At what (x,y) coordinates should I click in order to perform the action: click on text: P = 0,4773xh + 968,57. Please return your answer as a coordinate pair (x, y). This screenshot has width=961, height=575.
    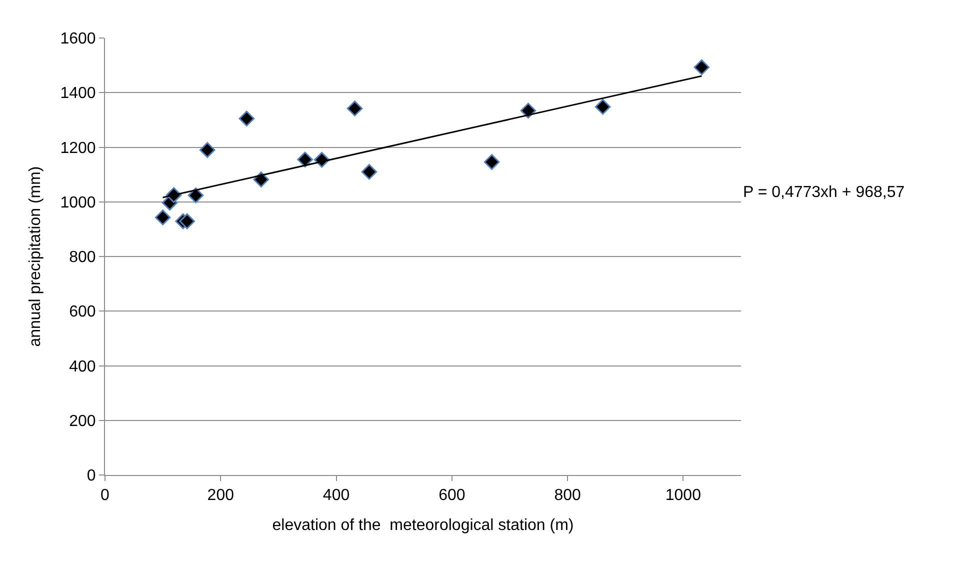
    Looking at the image, I should click on (824, 192).